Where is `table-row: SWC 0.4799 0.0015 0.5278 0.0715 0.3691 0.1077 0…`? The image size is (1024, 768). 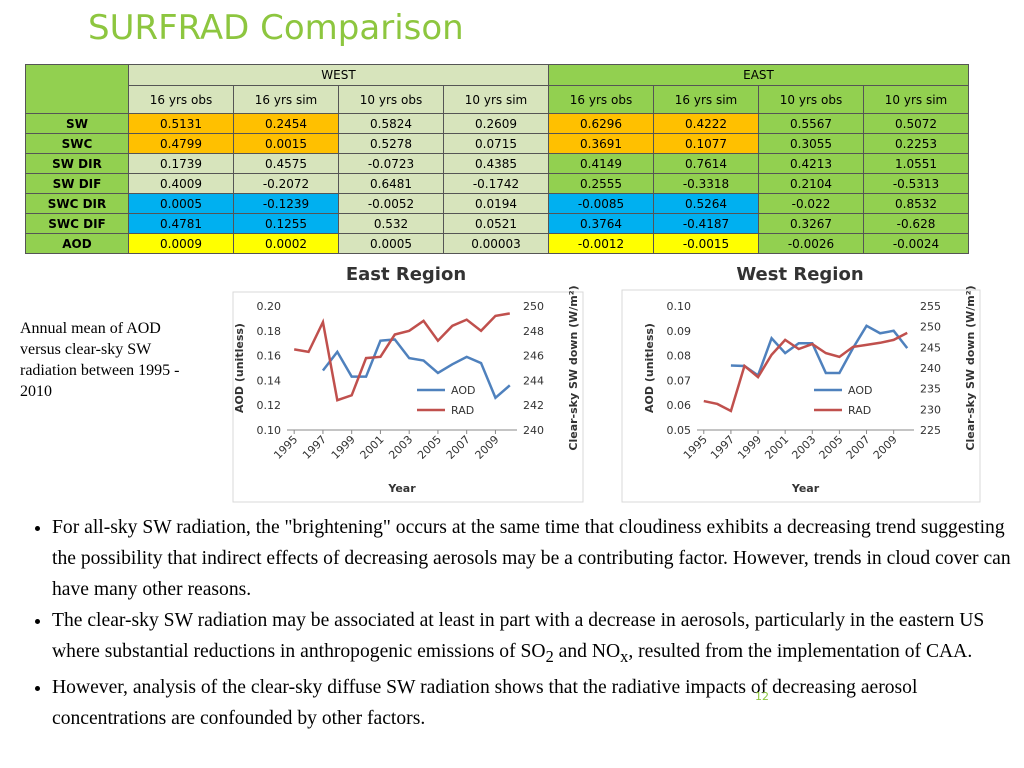 table-row: SWC 0.4799 0.0015 0.5278 0.0715 0.3691 0.1077 0… is located at coordinates (497, 143).